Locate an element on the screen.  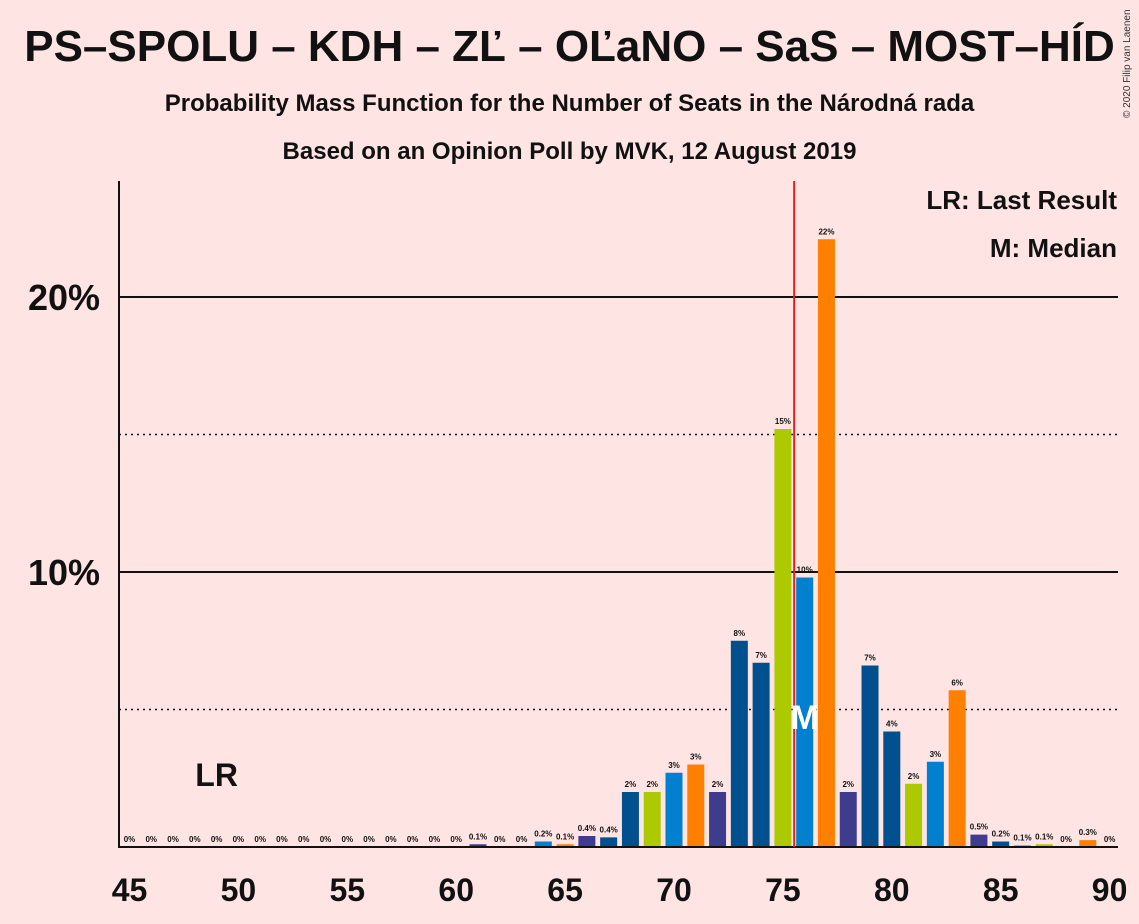
x-tick-label: 45 is located at coordinates (130, 890).